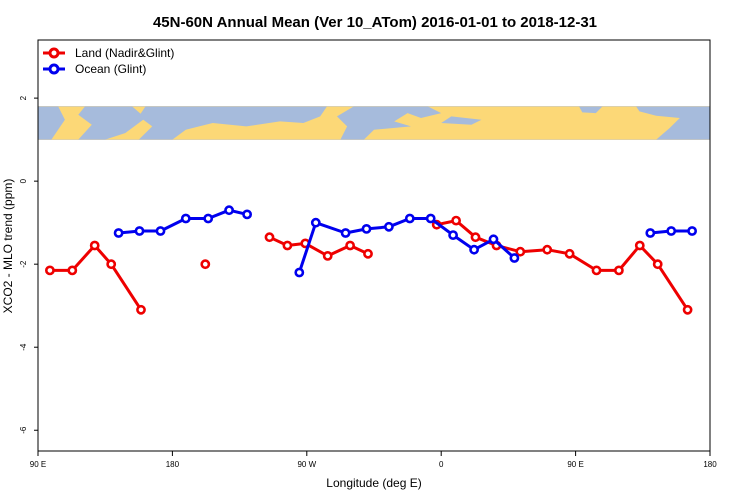 This screenshot has height=500, width=750. Describe the element at coordinates (23, 180) in the screenshot. I see `y-tick-label: 0` at that location.